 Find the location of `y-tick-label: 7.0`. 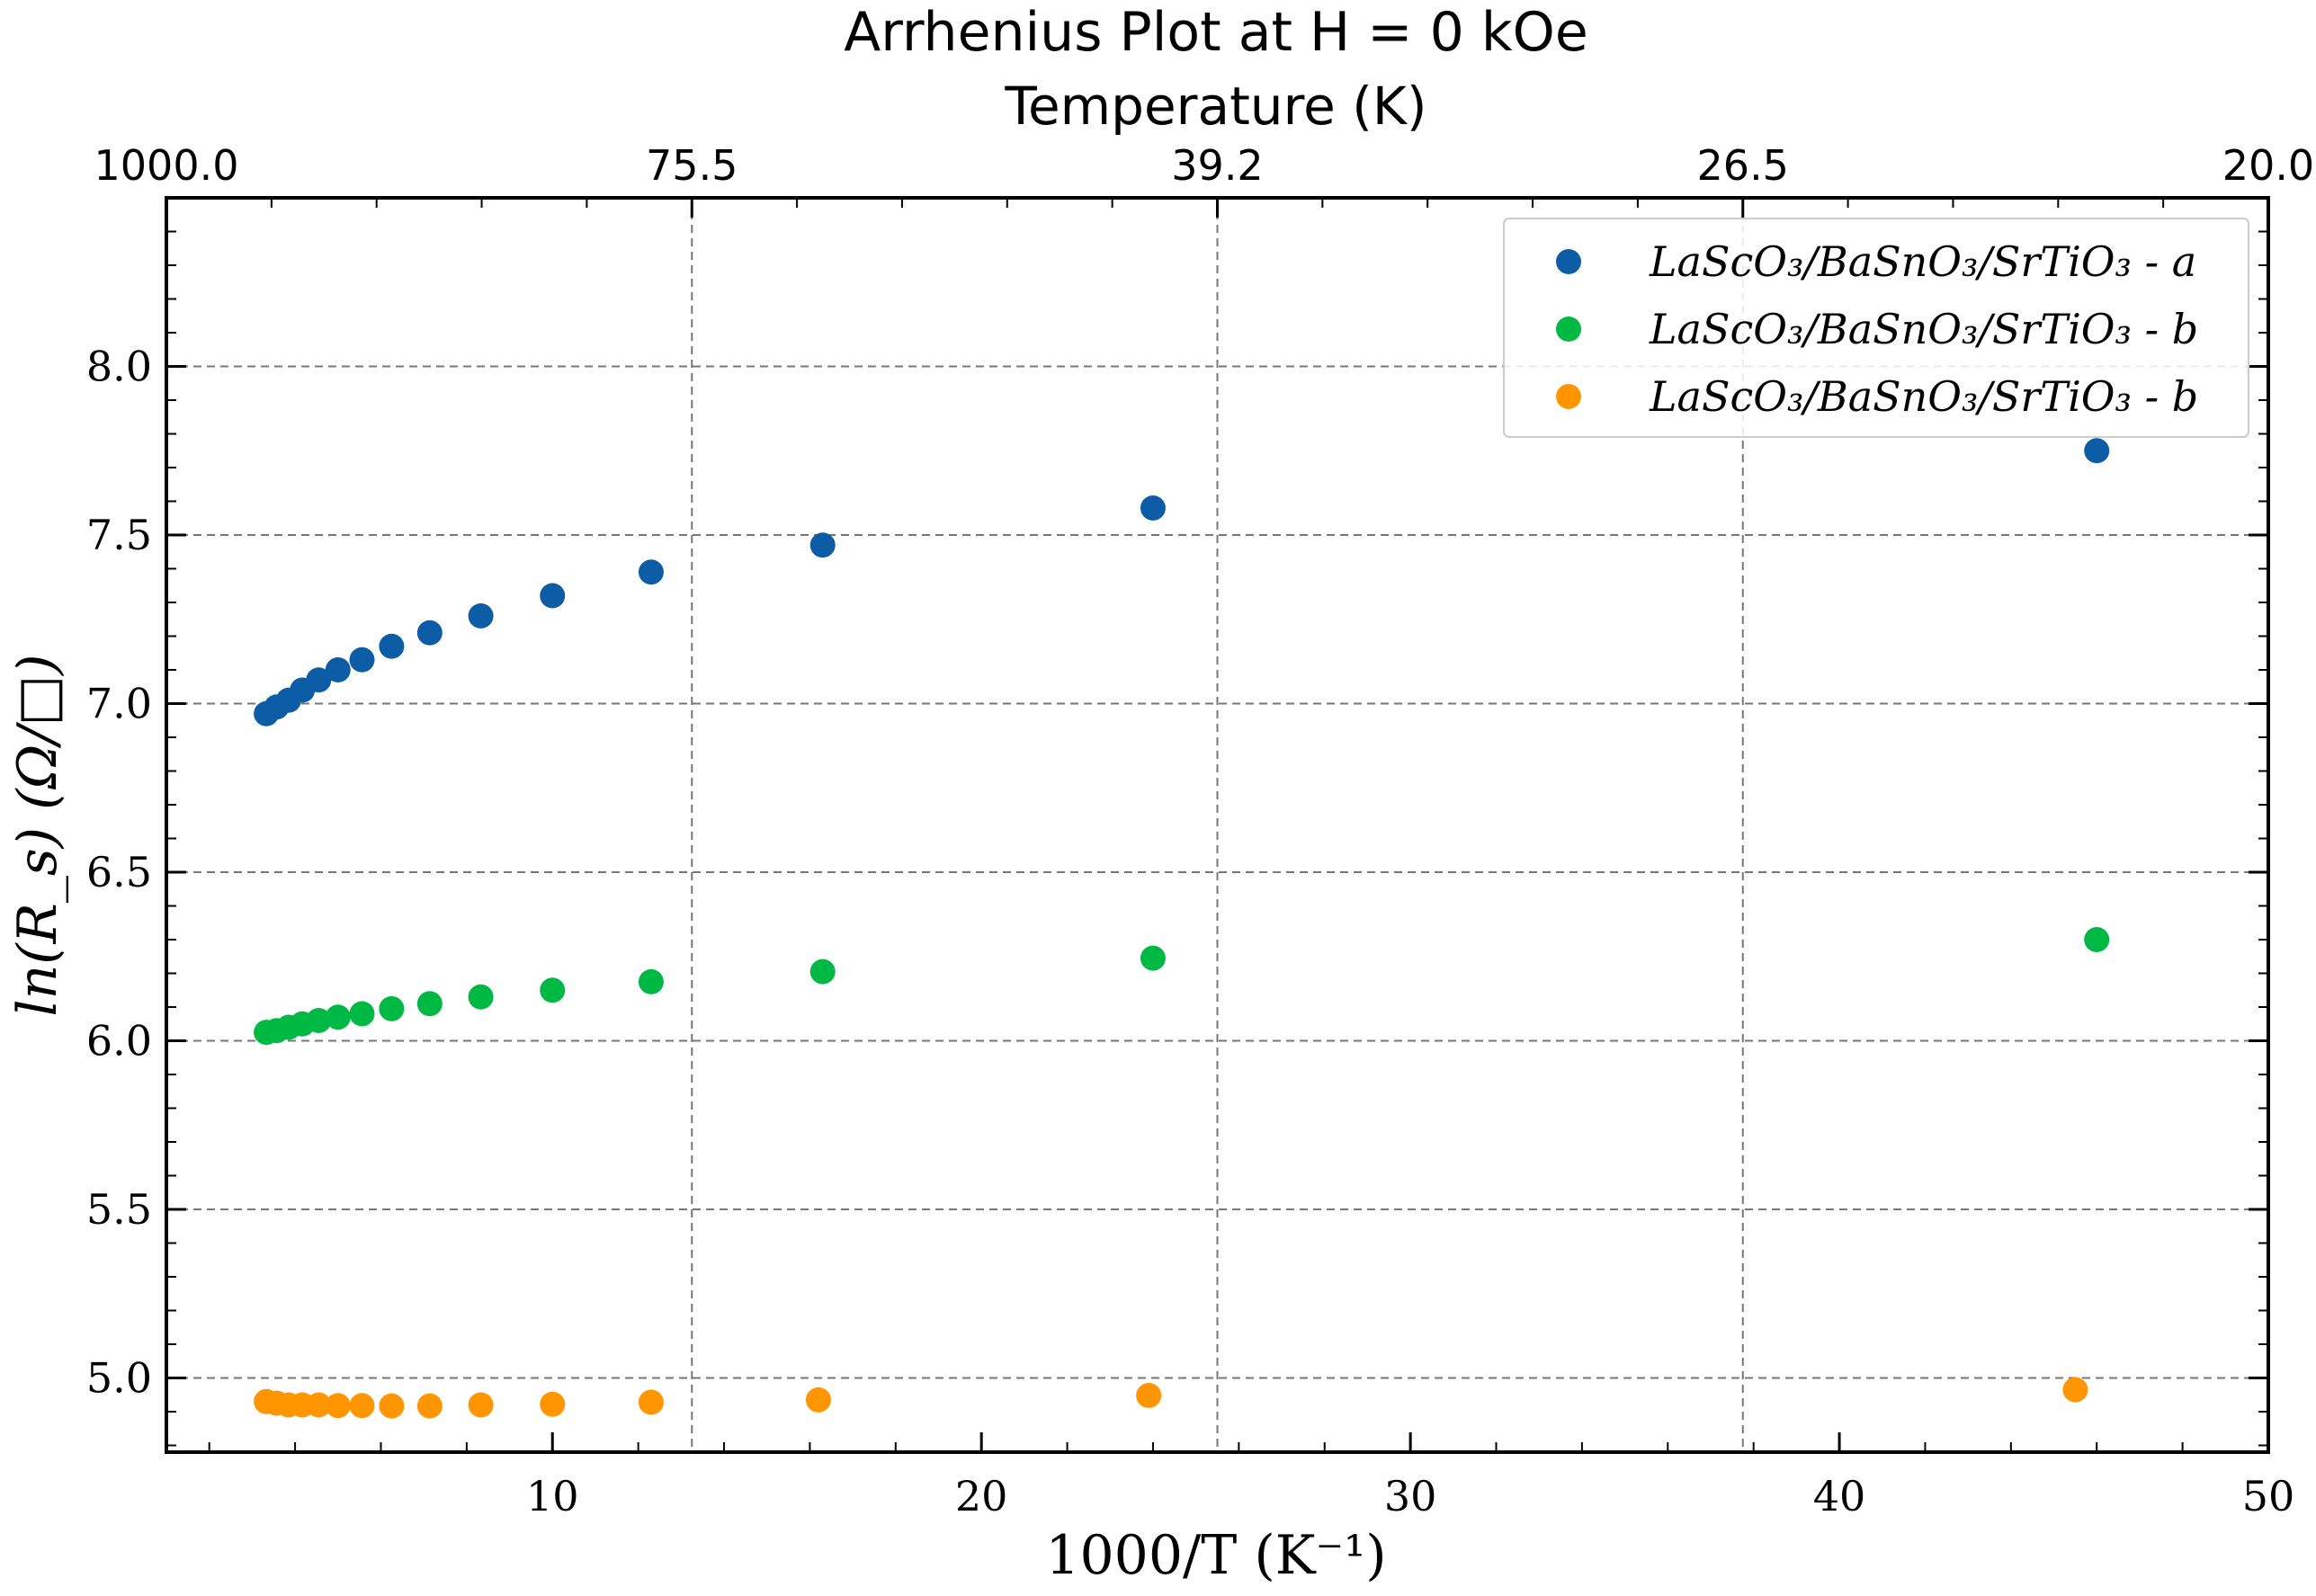

y-tick-label: 7.0 is located at coordinates (119, 704).